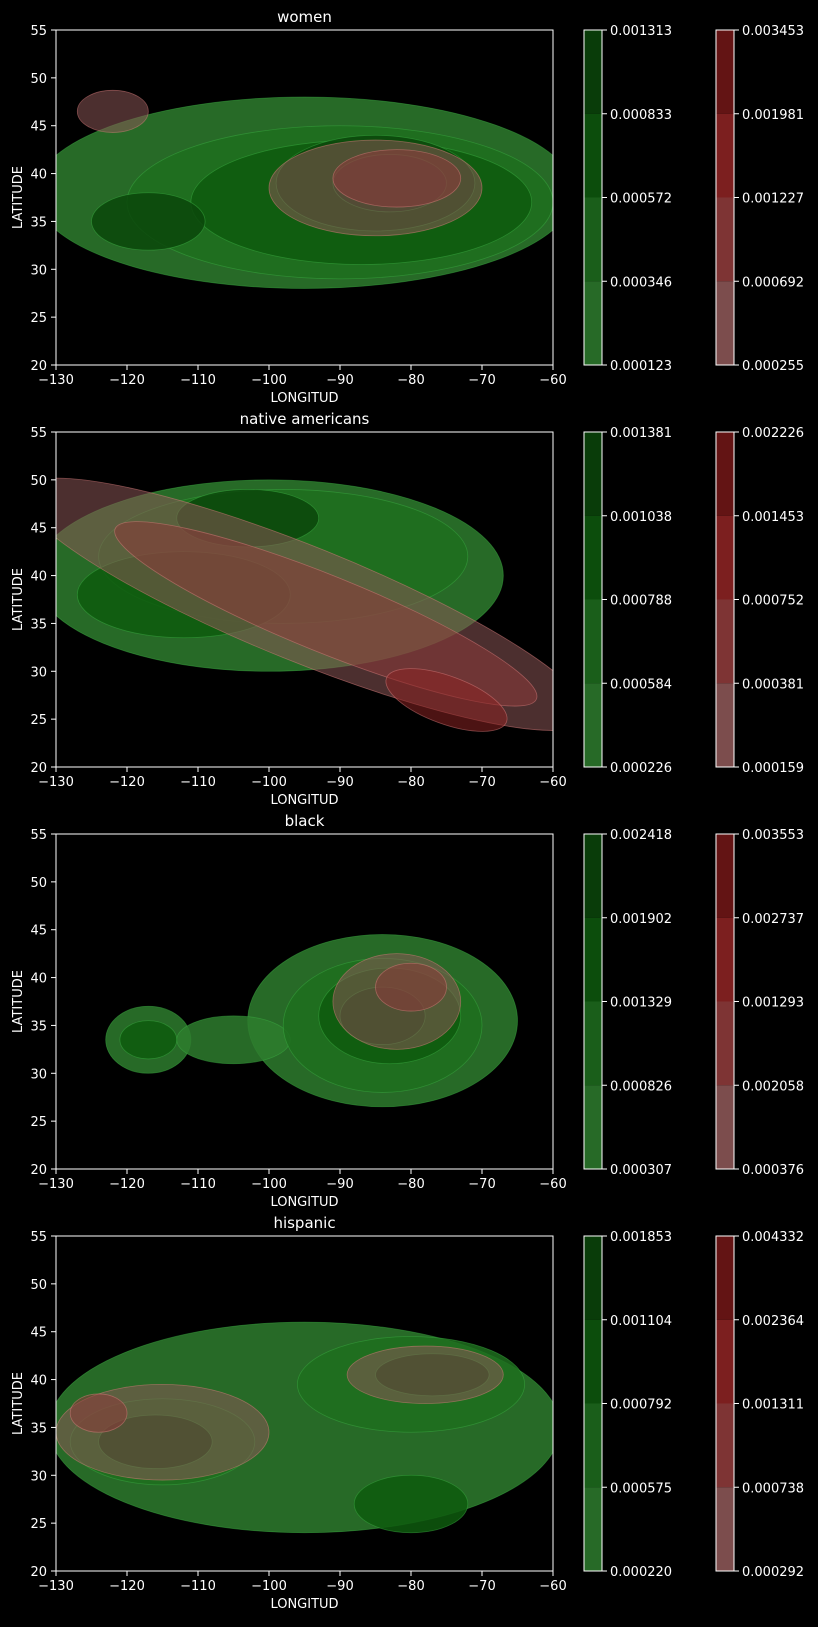 The image size is (818, 1627). Describe the element at coordinates (773, 31) in the screenshot. I see `red-colorbar-tick-label: 0.003453` at that location.